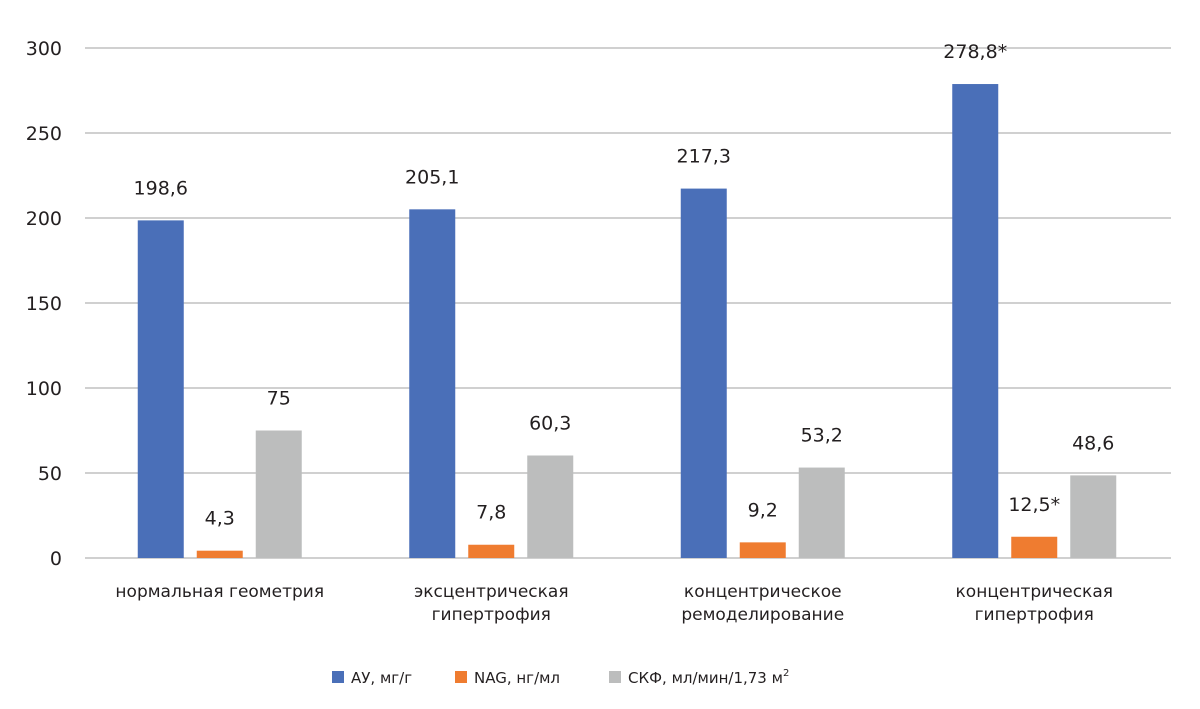 The height and width of the screenshot is (709, 1200). I want to click on data-label: 60,3, so click(550, 423).